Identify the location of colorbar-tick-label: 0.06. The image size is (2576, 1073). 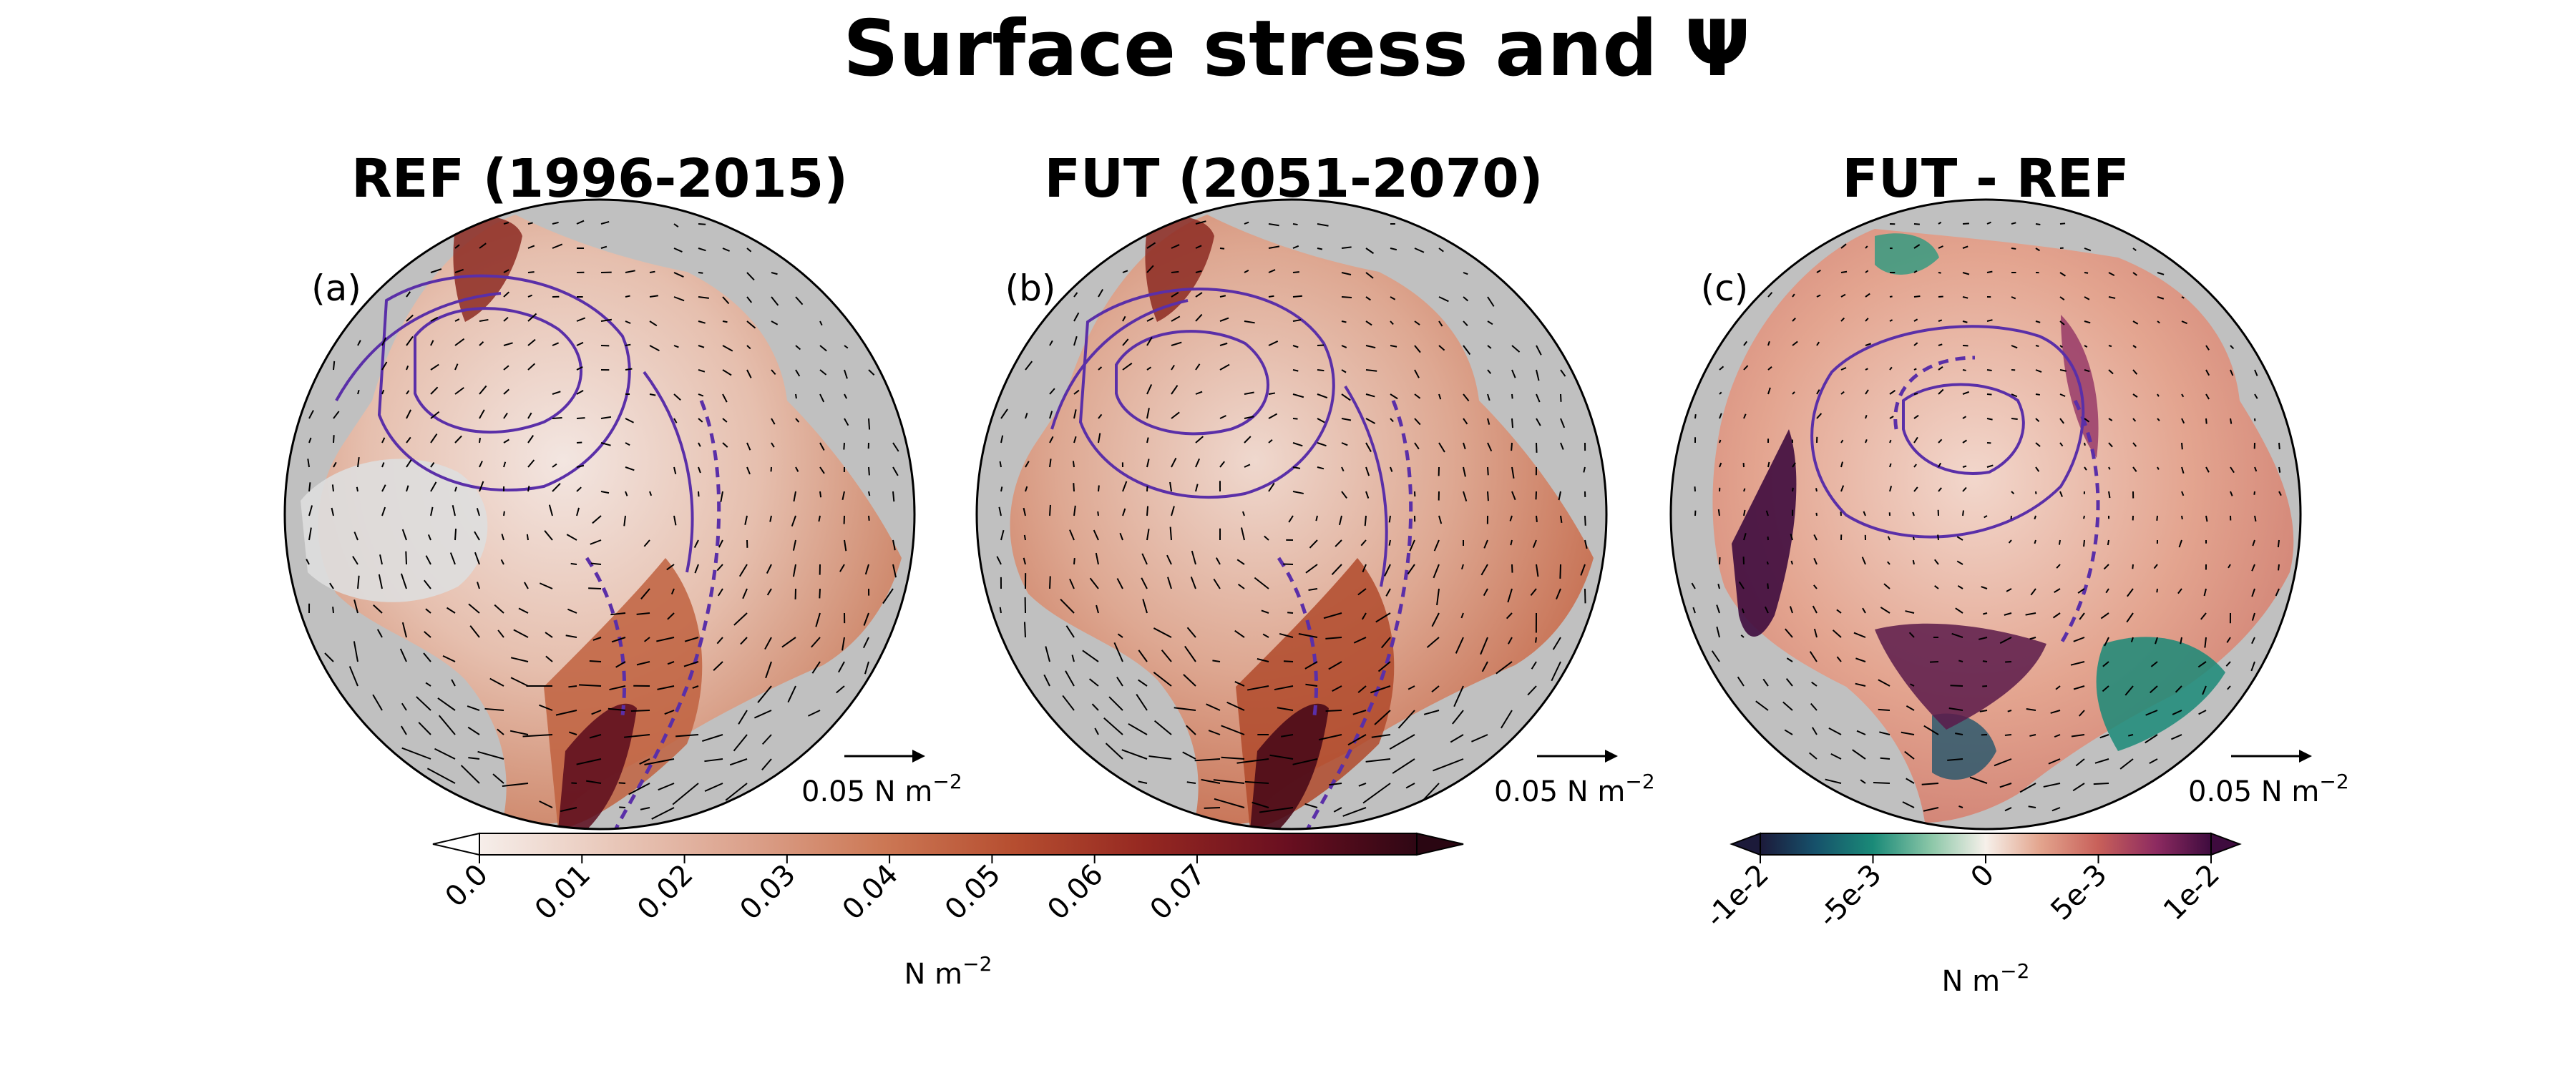
(1075, 893).